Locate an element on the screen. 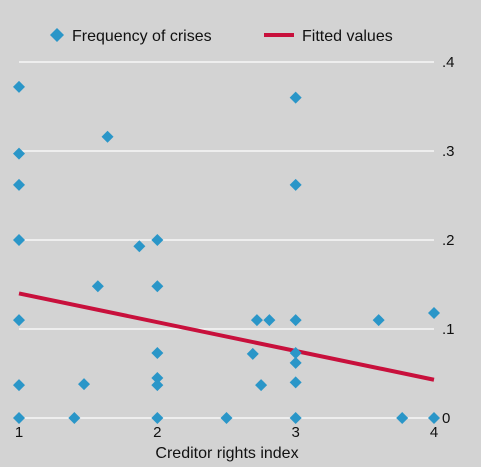  x-axis-title: Creditor rights index is located at coordinates (226, 453).